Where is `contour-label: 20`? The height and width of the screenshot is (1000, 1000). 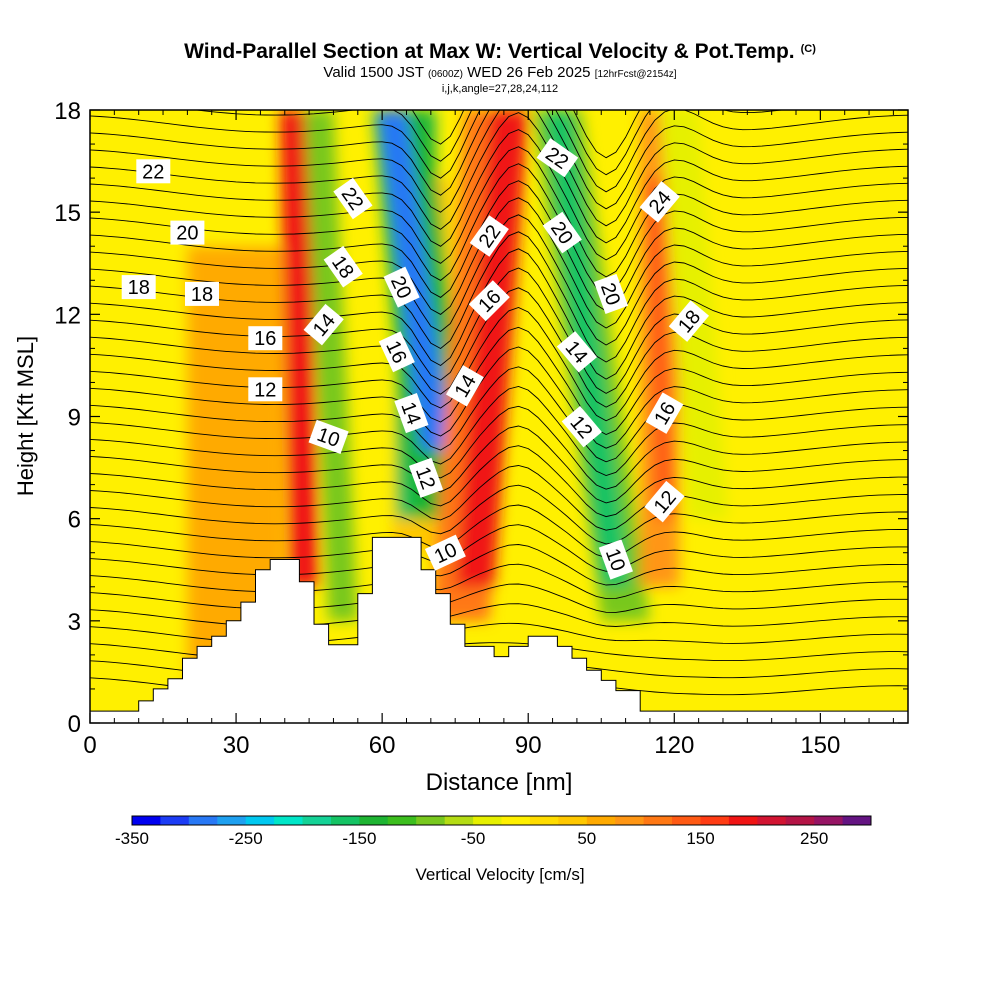
contour-label: 20 is located at coordinates (187, 232).